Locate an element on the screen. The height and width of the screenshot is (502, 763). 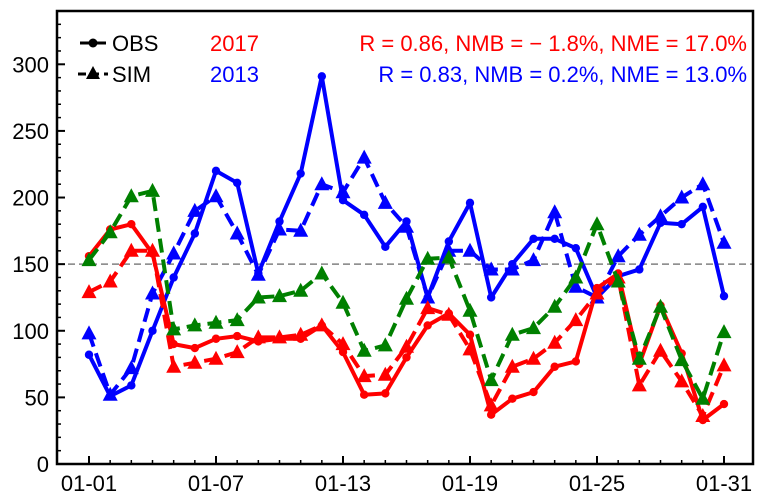
y-tick-label: 300 is located at coordinates (30, 64).